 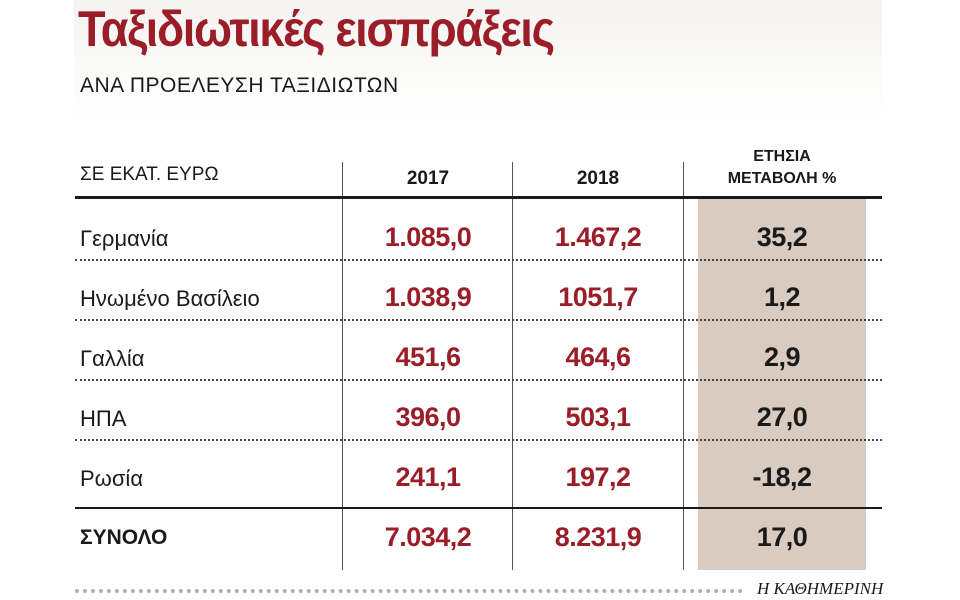 What do you see at coordinates (598, 297) in the screenshot?
I see `value-2018: 1051,7` at bounding box center [598, 297].